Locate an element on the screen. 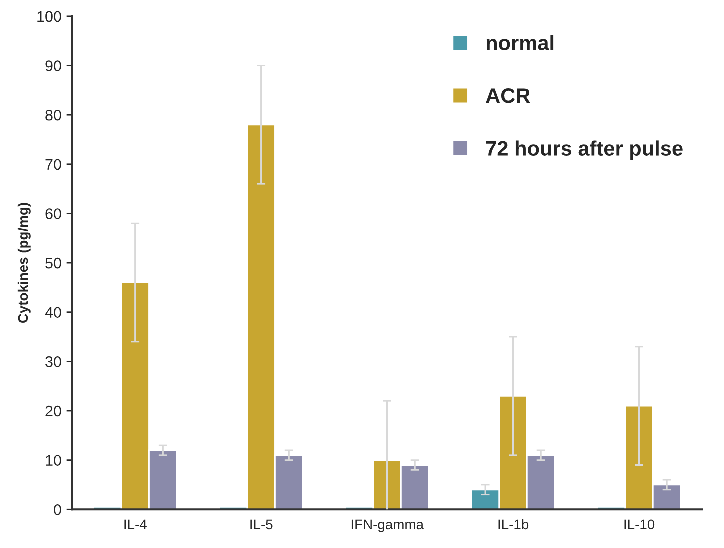 Image resolution: width=724 pixels, height=548 pixels. x-tick-label: IL-1b is located at coordinates (513, 524).